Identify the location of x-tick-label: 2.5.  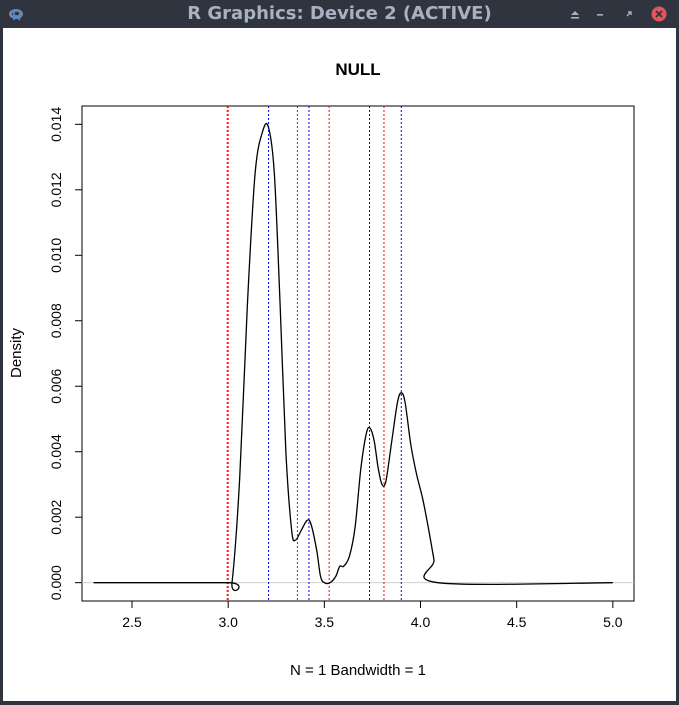
(132, 622).